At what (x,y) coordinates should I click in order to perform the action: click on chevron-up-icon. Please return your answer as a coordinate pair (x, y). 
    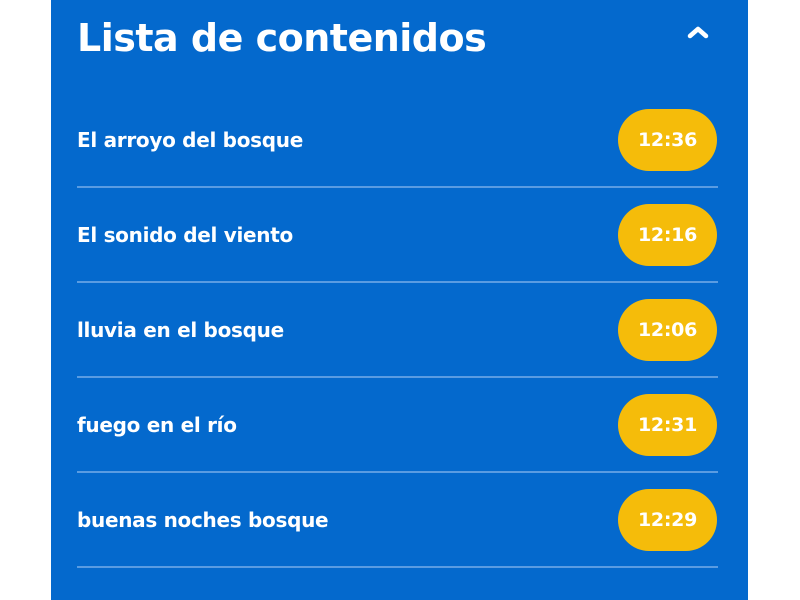
    Looking at the image, I should click on (698, 32).